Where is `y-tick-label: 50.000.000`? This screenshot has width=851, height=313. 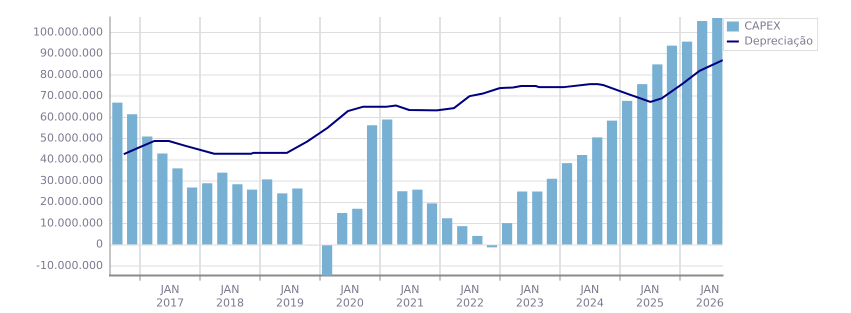
y-tick-label: 50.000.000 is located at coordinates (71, 138).